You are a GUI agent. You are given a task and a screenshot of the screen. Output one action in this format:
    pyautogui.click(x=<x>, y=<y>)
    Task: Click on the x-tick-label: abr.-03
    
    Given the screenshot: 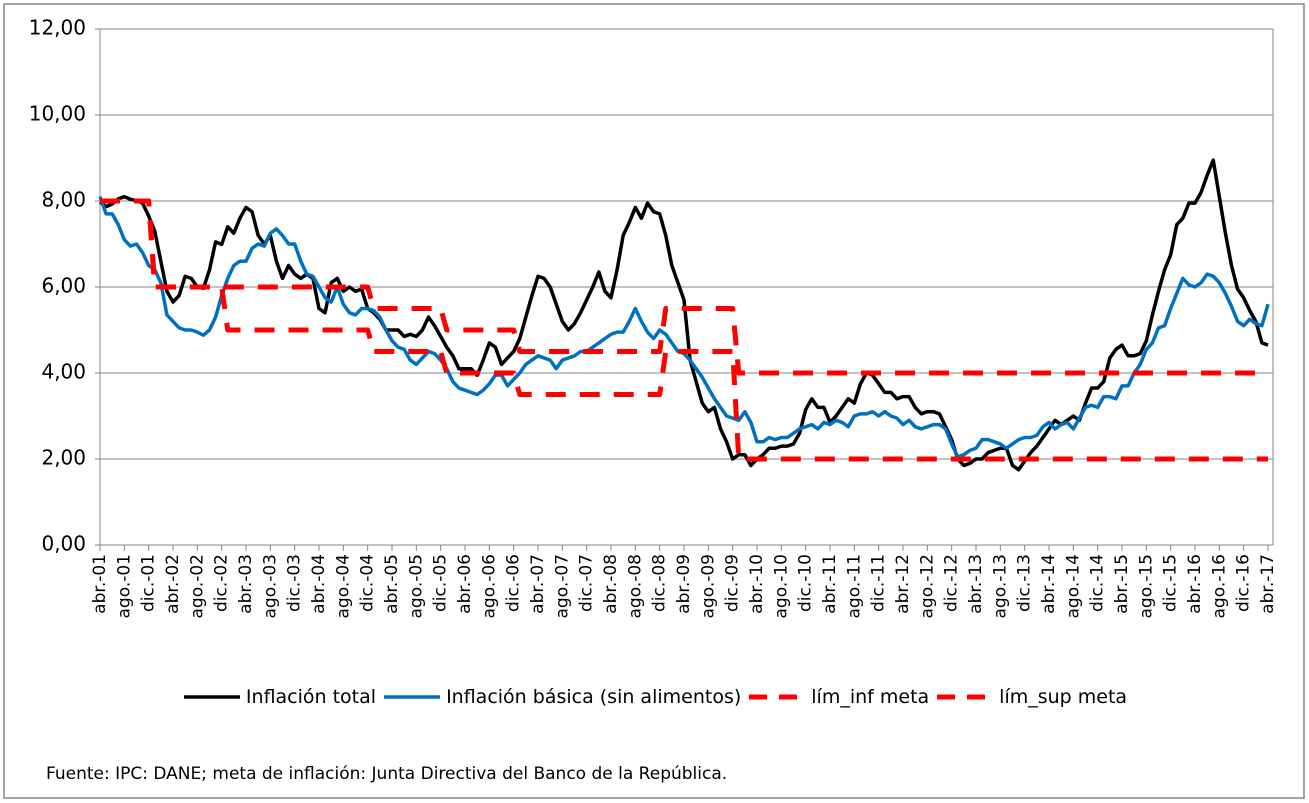 What is the action you would take?
    pyautogui.click(x=246, y=584)
    